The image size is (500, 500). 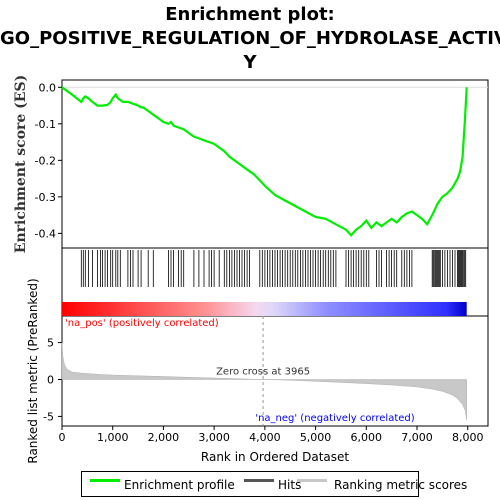 What do you see at coordinates (33, 370) in the screenshot?
I see `metric-y-axis-label: Ranked list metric (PreRanked)` at bounding box center [33, 370].